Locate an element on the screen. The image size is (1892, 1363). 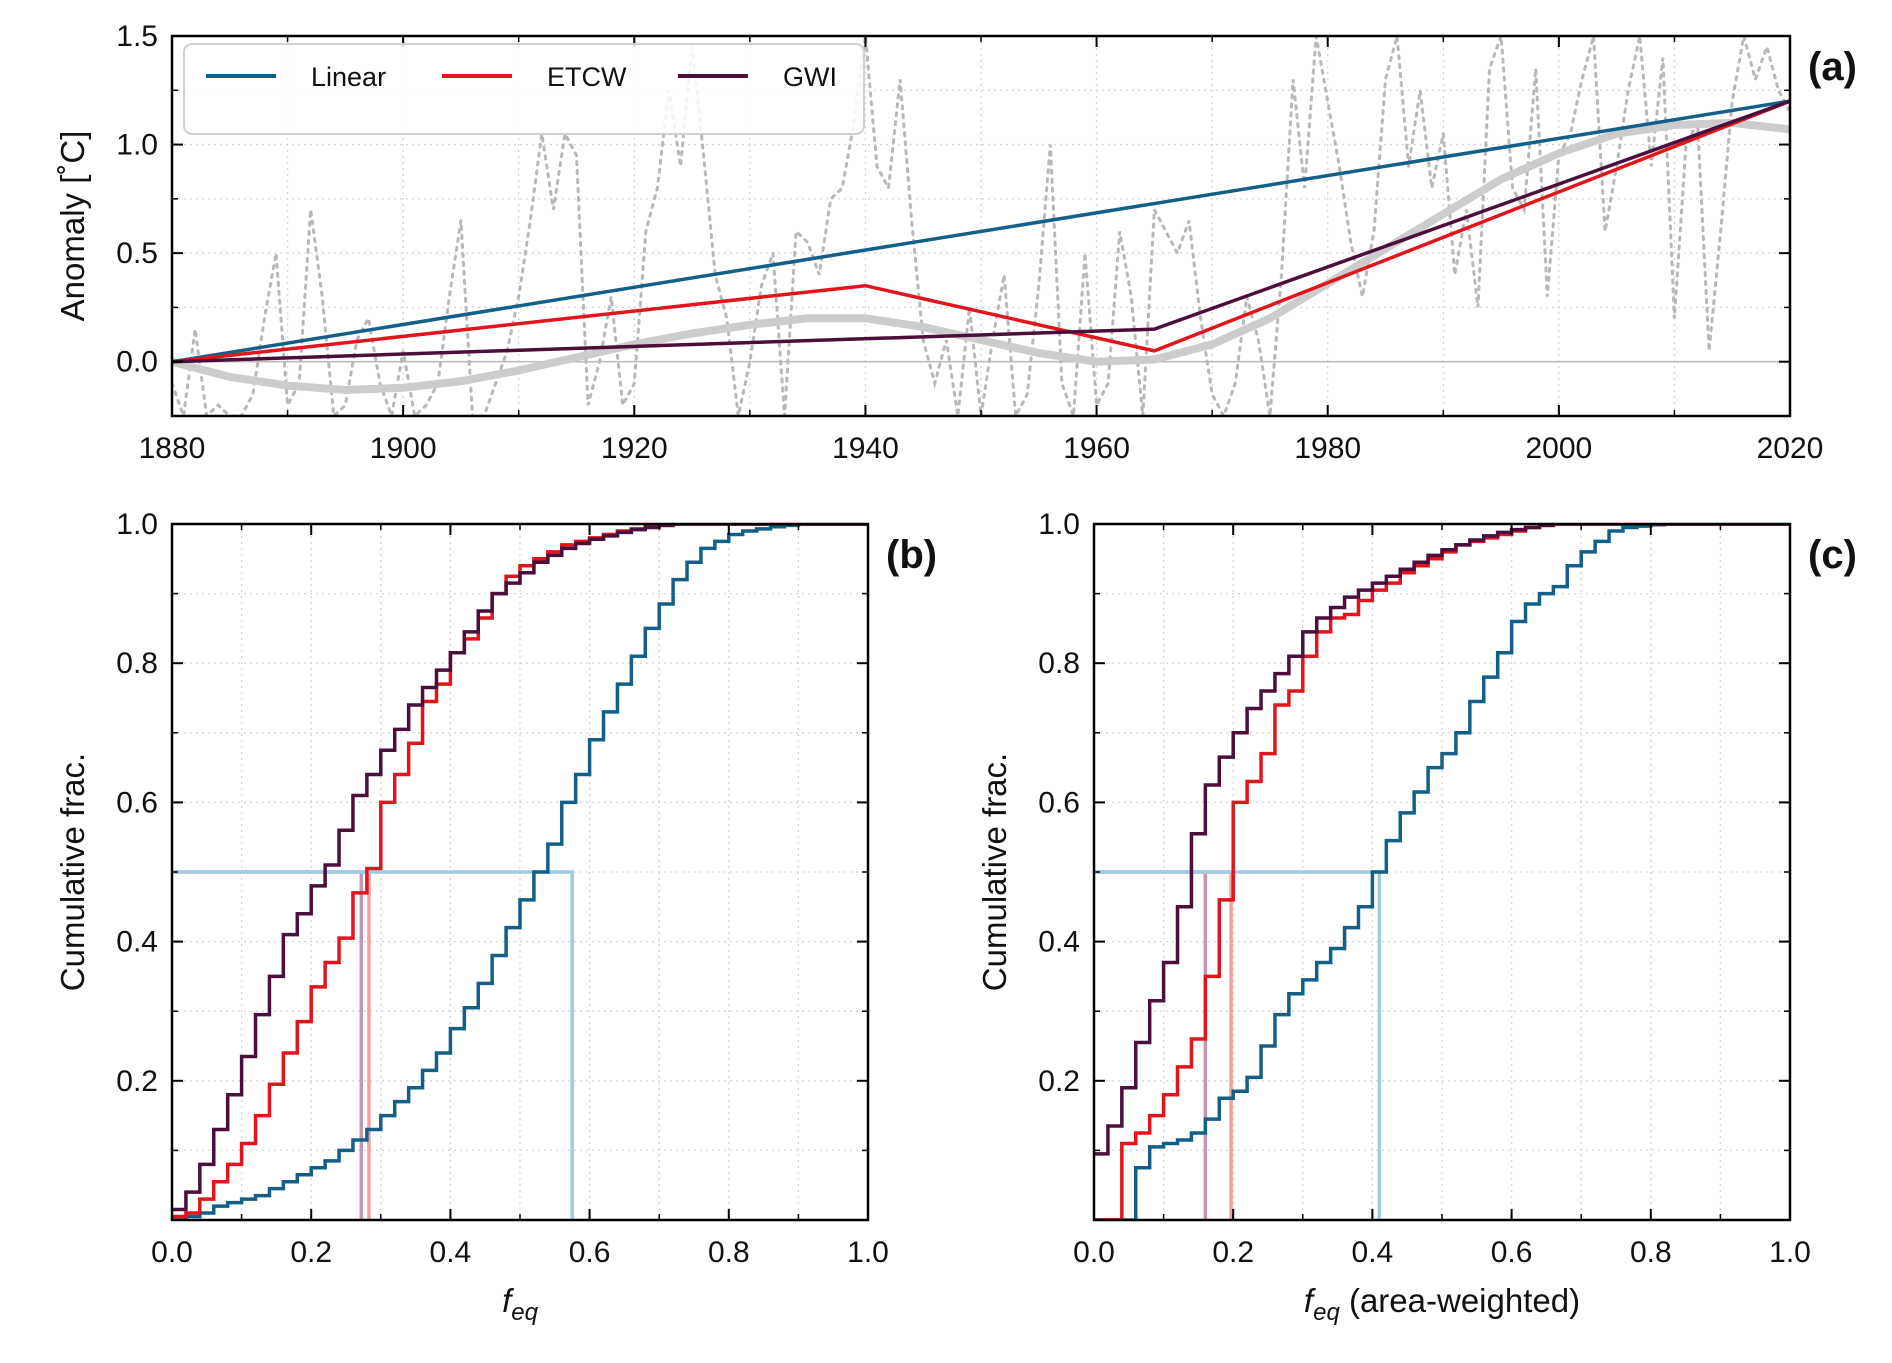
legend-box is located at coordinates (524, 89).